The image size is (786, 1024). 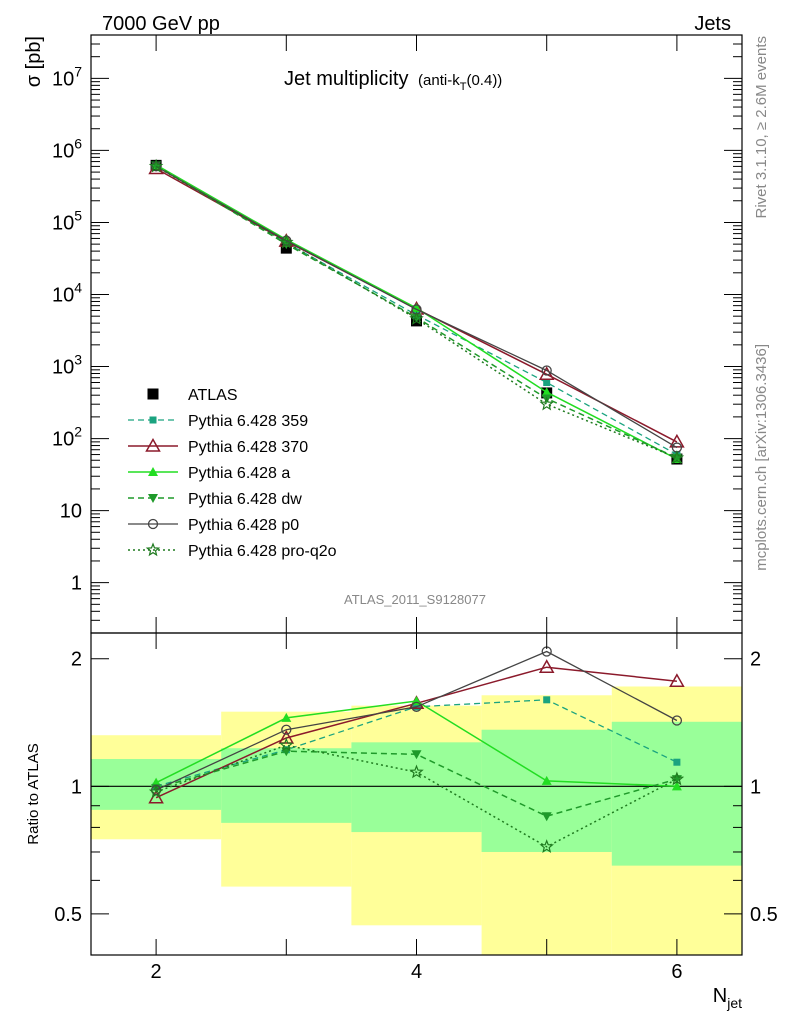 I want to click on x-tick-label: 6, so click(x=676, y=972).